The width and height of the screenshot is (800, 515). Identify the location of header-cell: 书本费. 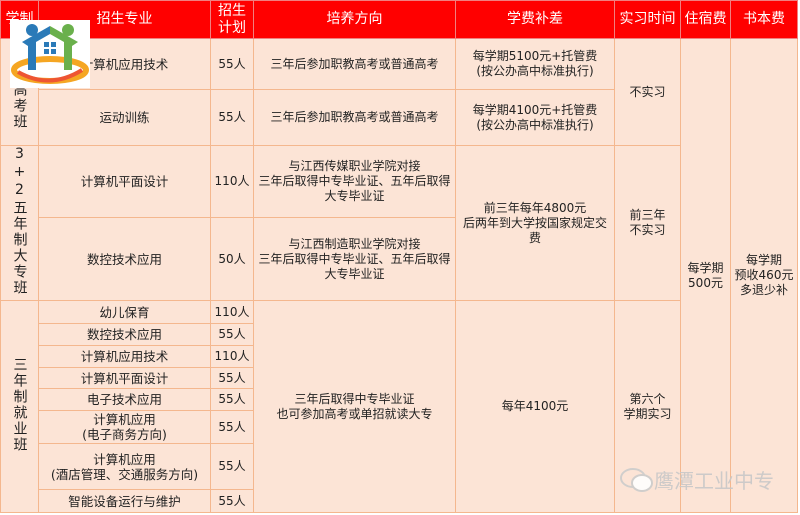
(764, 19).